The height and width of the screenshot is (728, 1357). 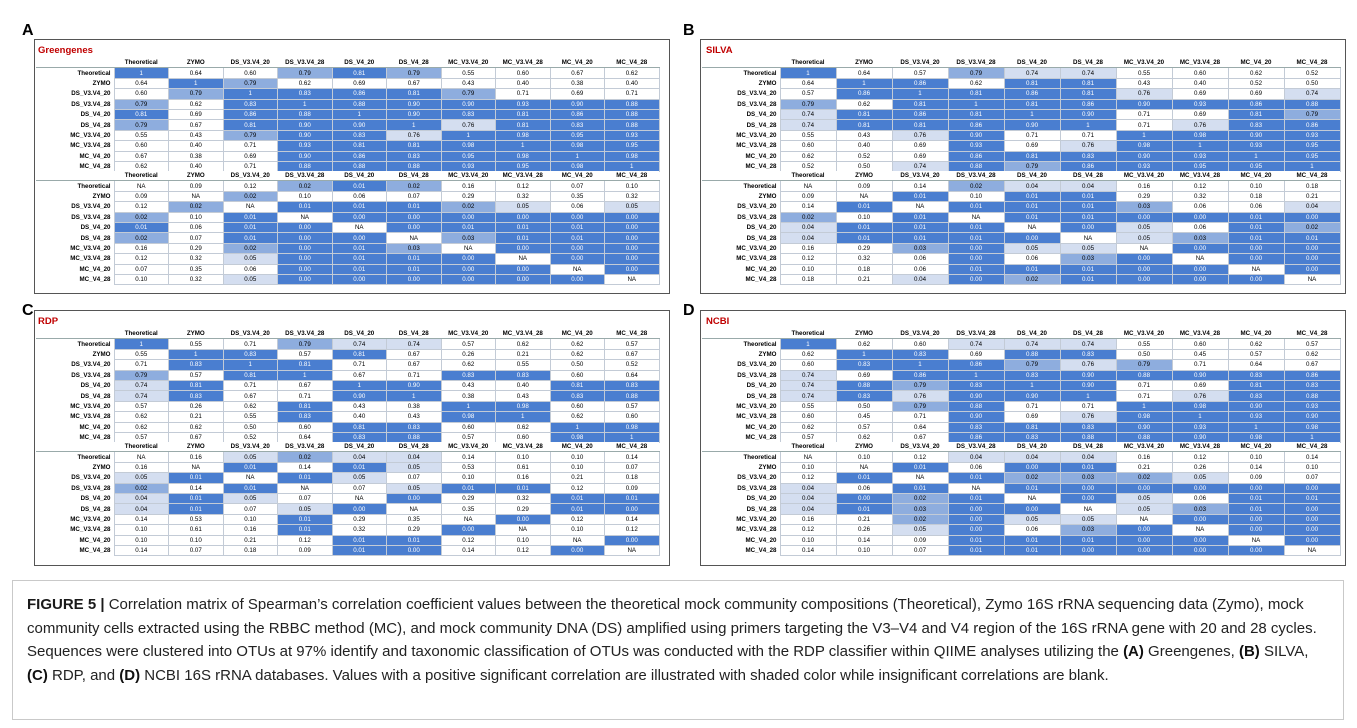 What do you see at coordinates (632, 365) in the screenshot?
I see `correlation-cell: 0.52` at bounding box center [632, 365].